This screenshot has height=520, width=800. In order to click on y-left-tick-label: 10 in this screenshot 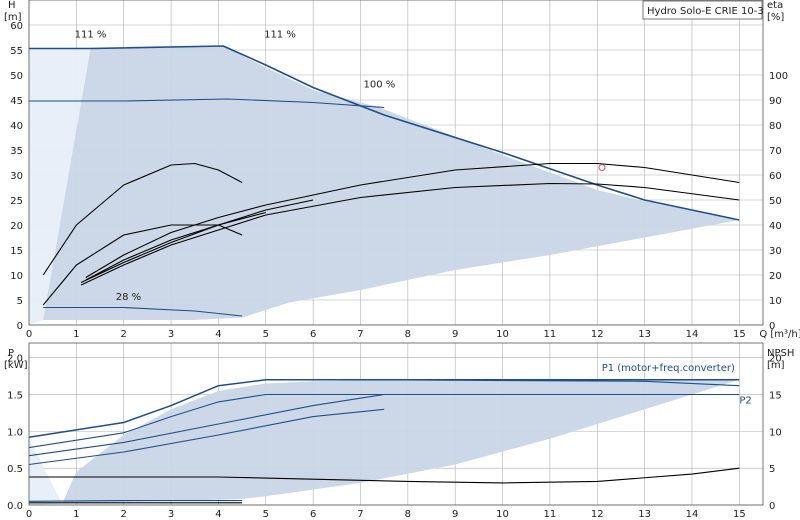, I will do `click(16, 276)`.